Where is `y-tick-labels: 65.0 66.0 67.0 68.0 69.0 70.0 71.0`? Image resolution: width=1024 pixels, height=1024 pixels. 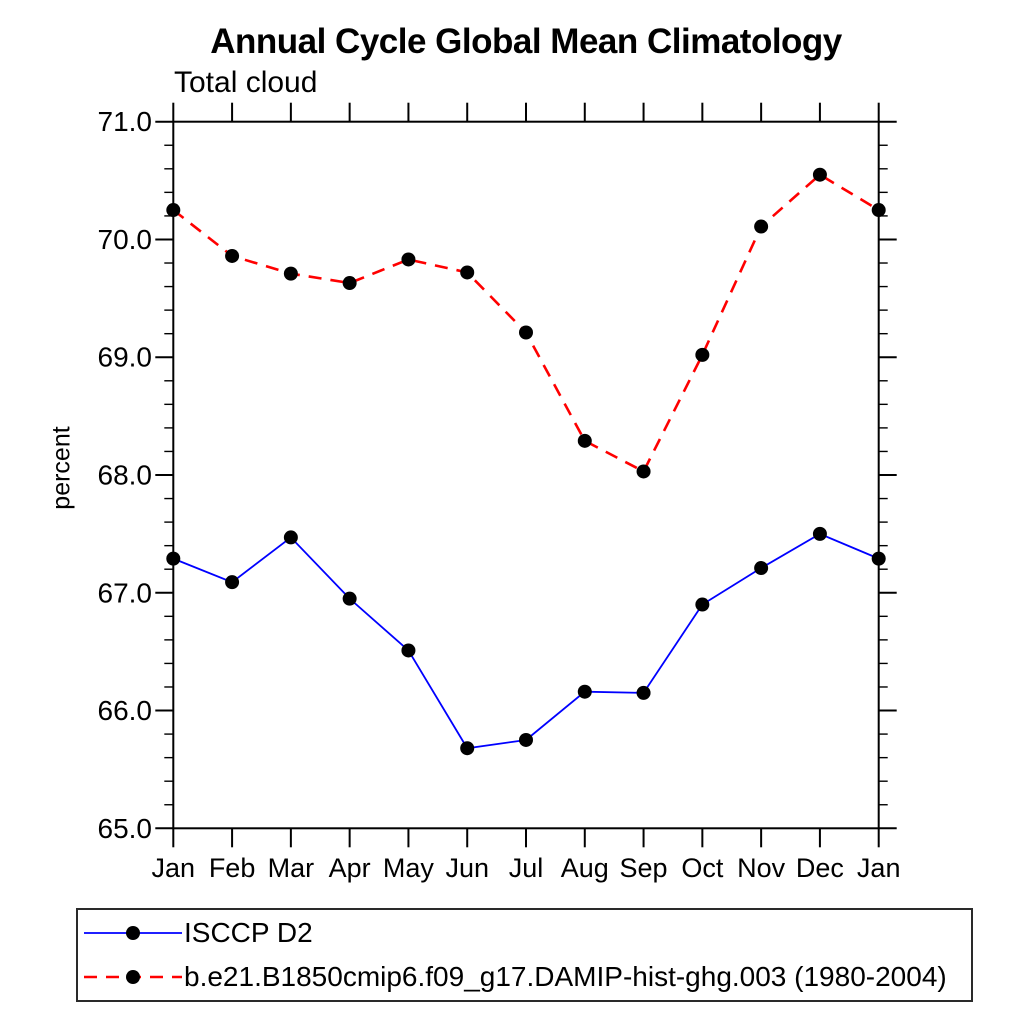 y-tick-labels: 65.0 66.0 67.0 68.0 69.0 70.0 71.0 is located at coordinates (125, 475).